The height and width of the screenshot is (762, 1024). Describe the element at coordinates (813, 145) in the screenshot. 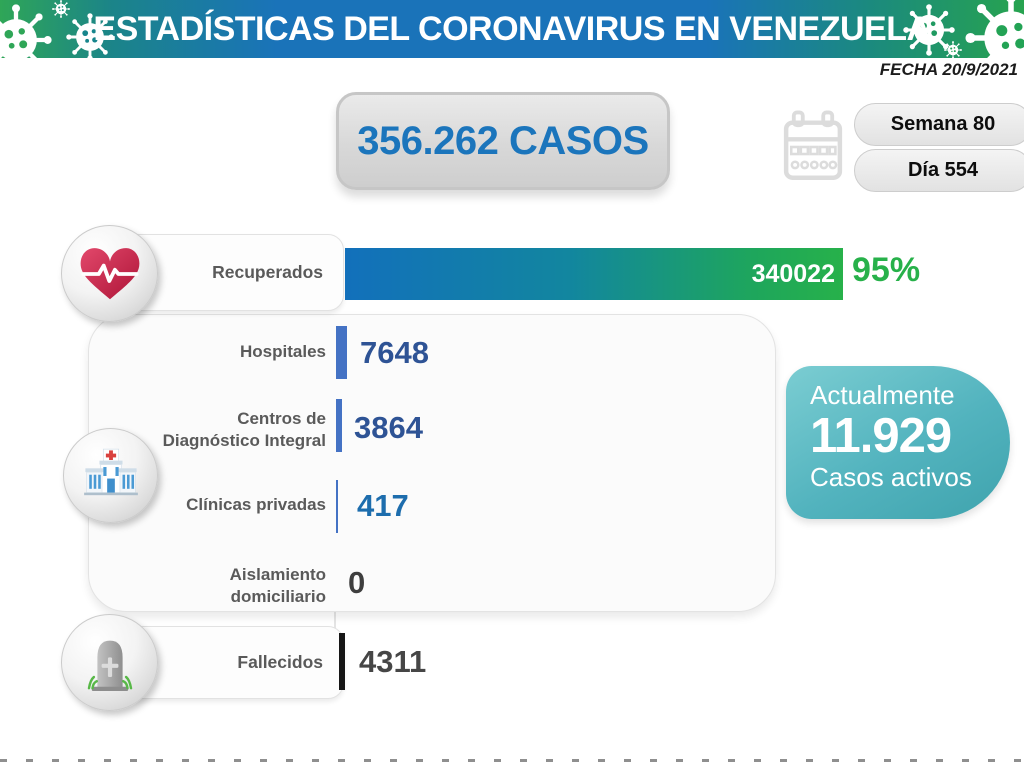

I see `calendar-icon` at that location.